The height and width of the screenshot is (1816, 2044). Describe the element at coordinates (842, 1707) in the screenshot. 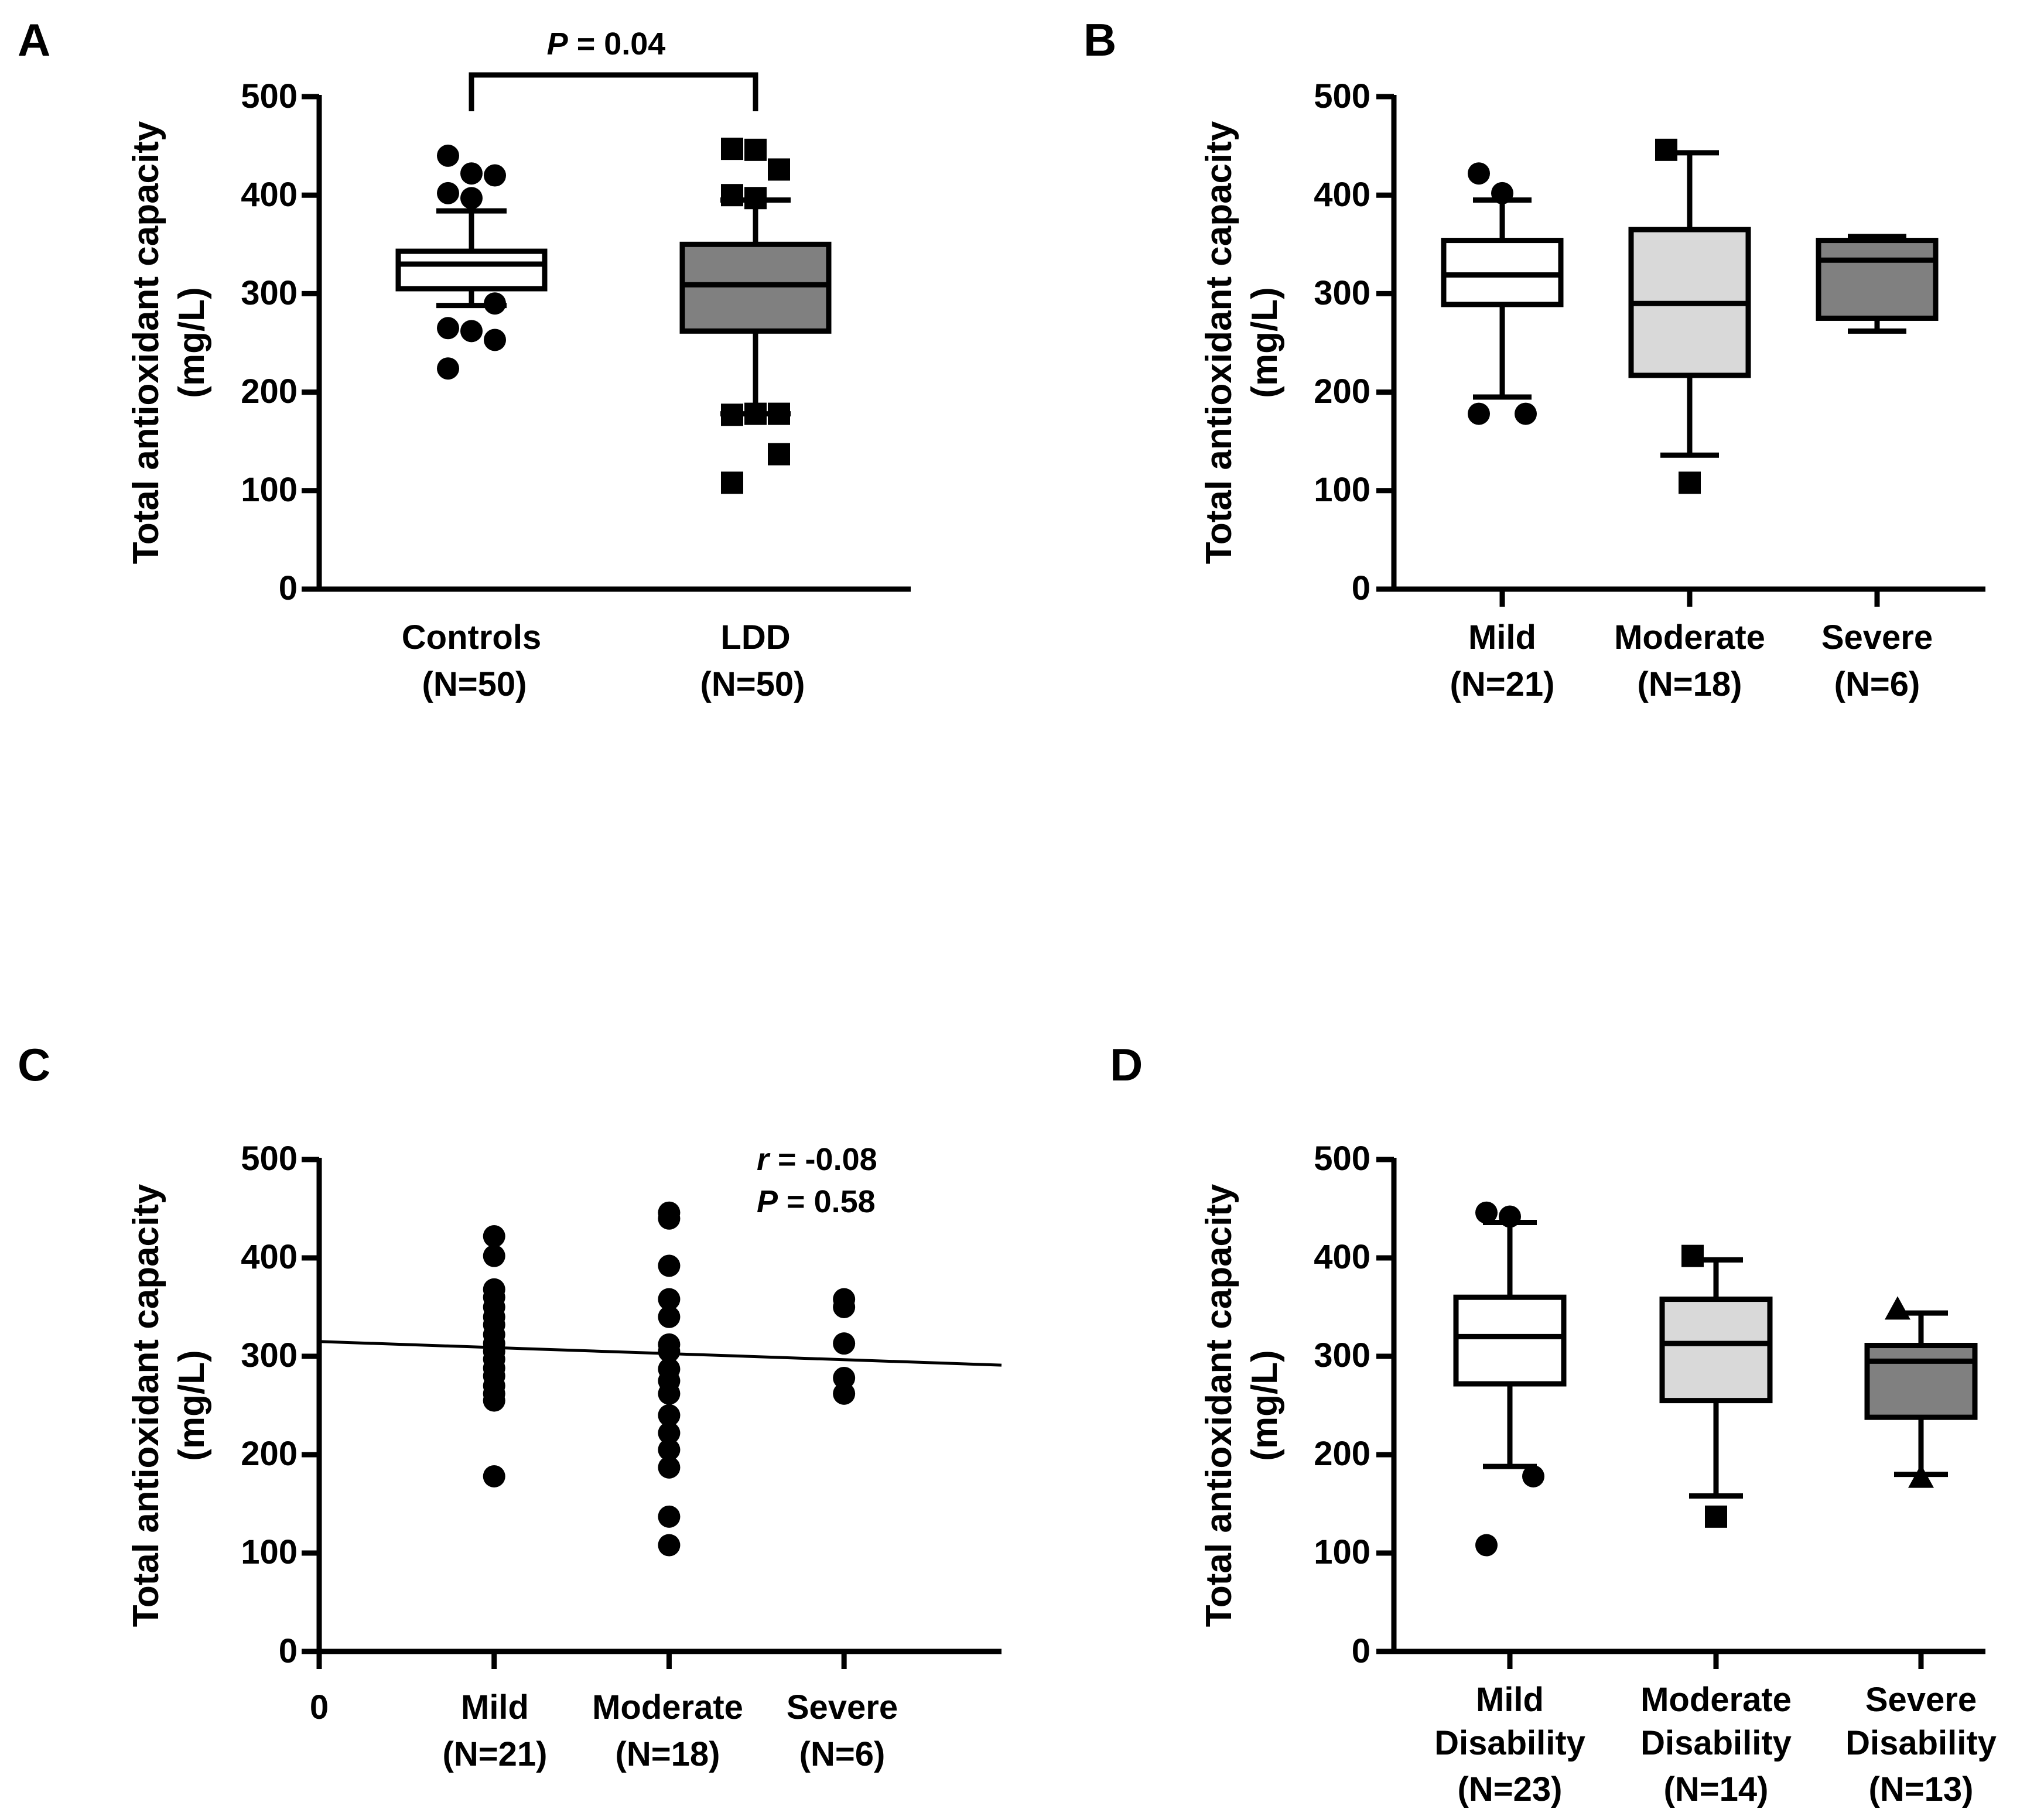

I see `panel-c-category-label: Severe` at that location.